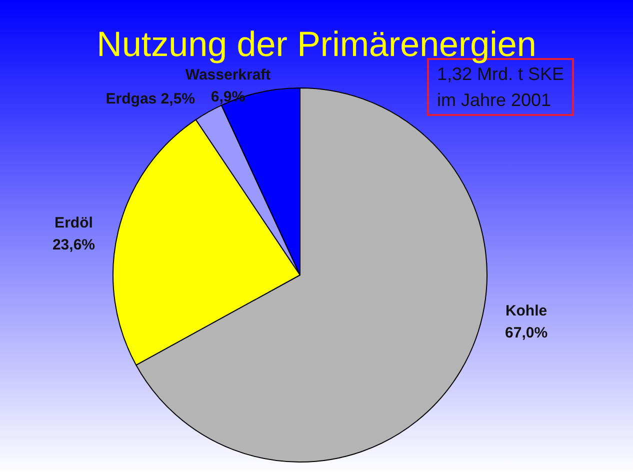  What do you see at coordinates (526, 333) in the screenshot?
I see `data-label: 67,0%` at bounding box center [526, 333].